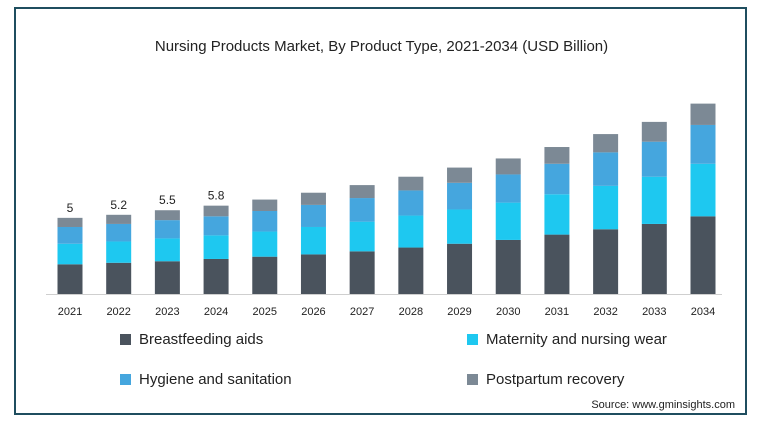 Image resolution: width=763 pixels, height=427 pixels. What do you see at coordinates (654, 159) in the screenshot?
I see `bar-segment-2033-hygiene-and-sanitation` at bounding box center [654, 159].